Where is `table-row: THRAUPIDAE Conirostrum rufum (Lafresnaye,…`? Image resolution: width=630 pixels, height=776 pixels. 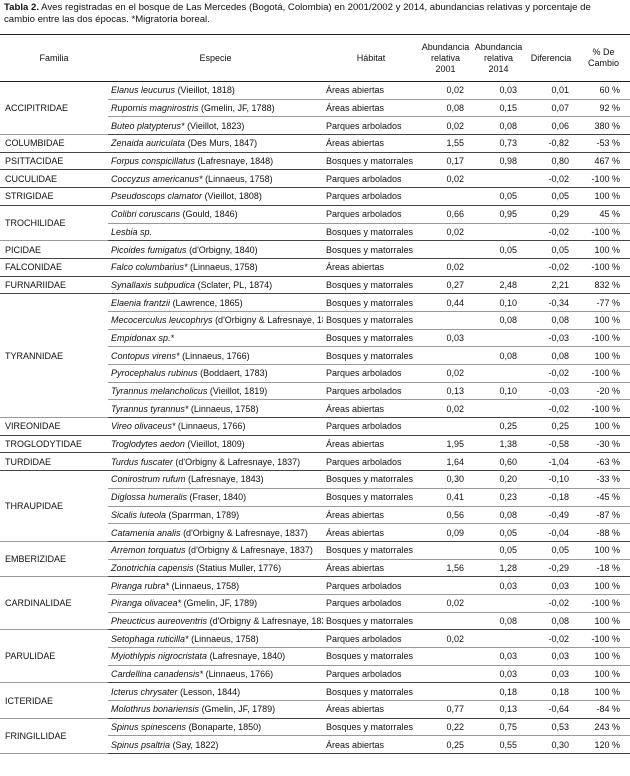 table-row: THRAUPIDAE Conirostrum rufum (Lafresnaye,… is located at coordinates (315, 506).